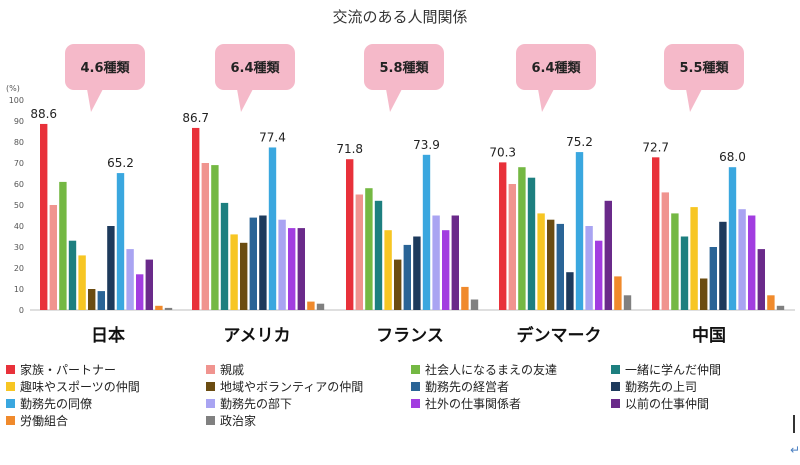  What do you see at coordinates (579, 142) in the screenshot?
I see `data-label: 75.2` at bounding box center [579, 142].